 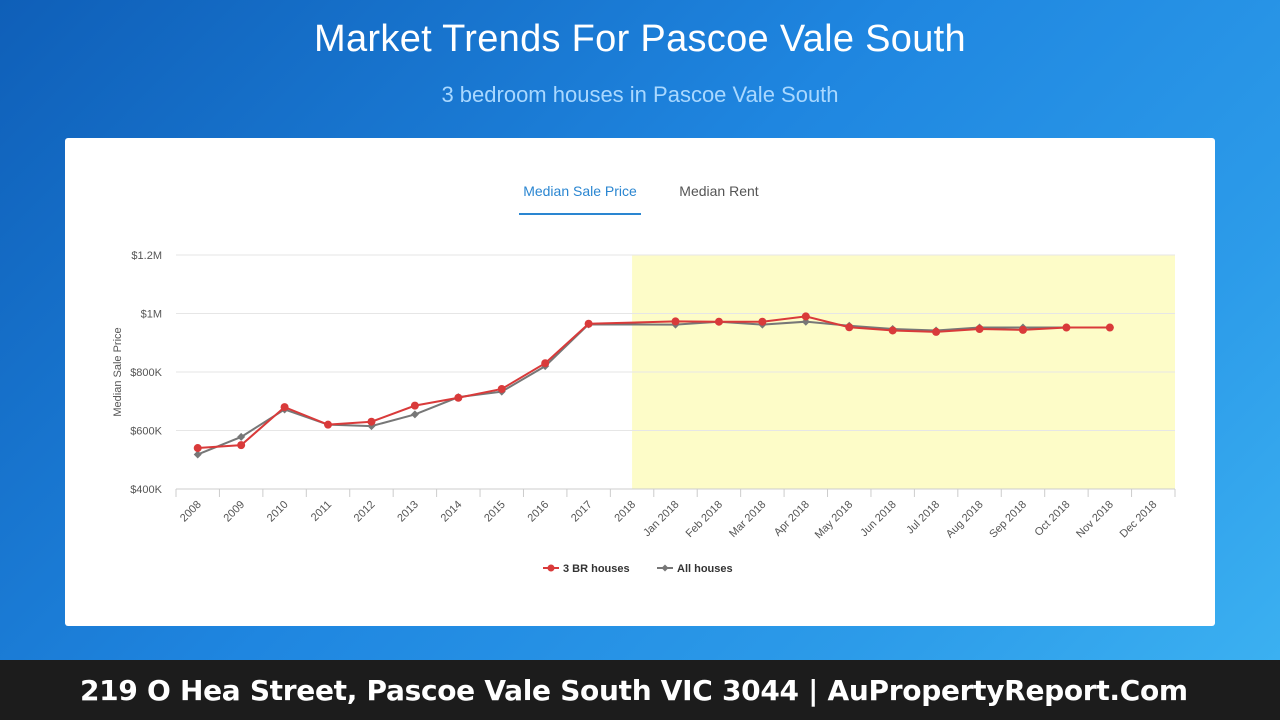 What do you see at coordinates (747, 519) in the screenshot?
I see `x-tick-label: Mar 2018` at bounding box center [747, 519].